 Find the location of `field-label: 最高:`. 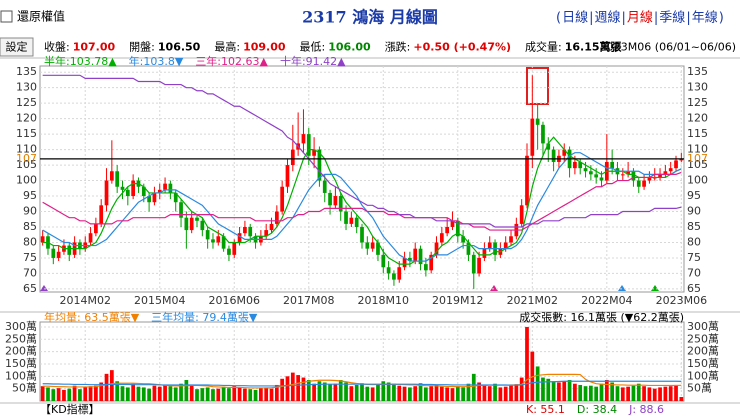

field-label: 最高: is located at coordinates (227, 47).